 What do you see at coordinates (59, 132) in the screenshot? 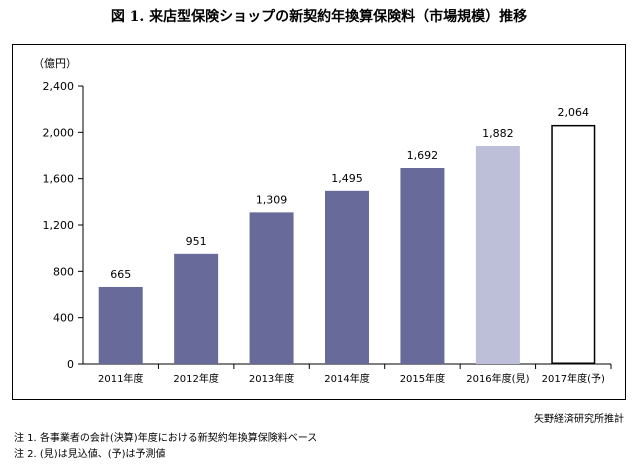
I see `y-tick-label: 2,000` at bounding box center [59, 132].